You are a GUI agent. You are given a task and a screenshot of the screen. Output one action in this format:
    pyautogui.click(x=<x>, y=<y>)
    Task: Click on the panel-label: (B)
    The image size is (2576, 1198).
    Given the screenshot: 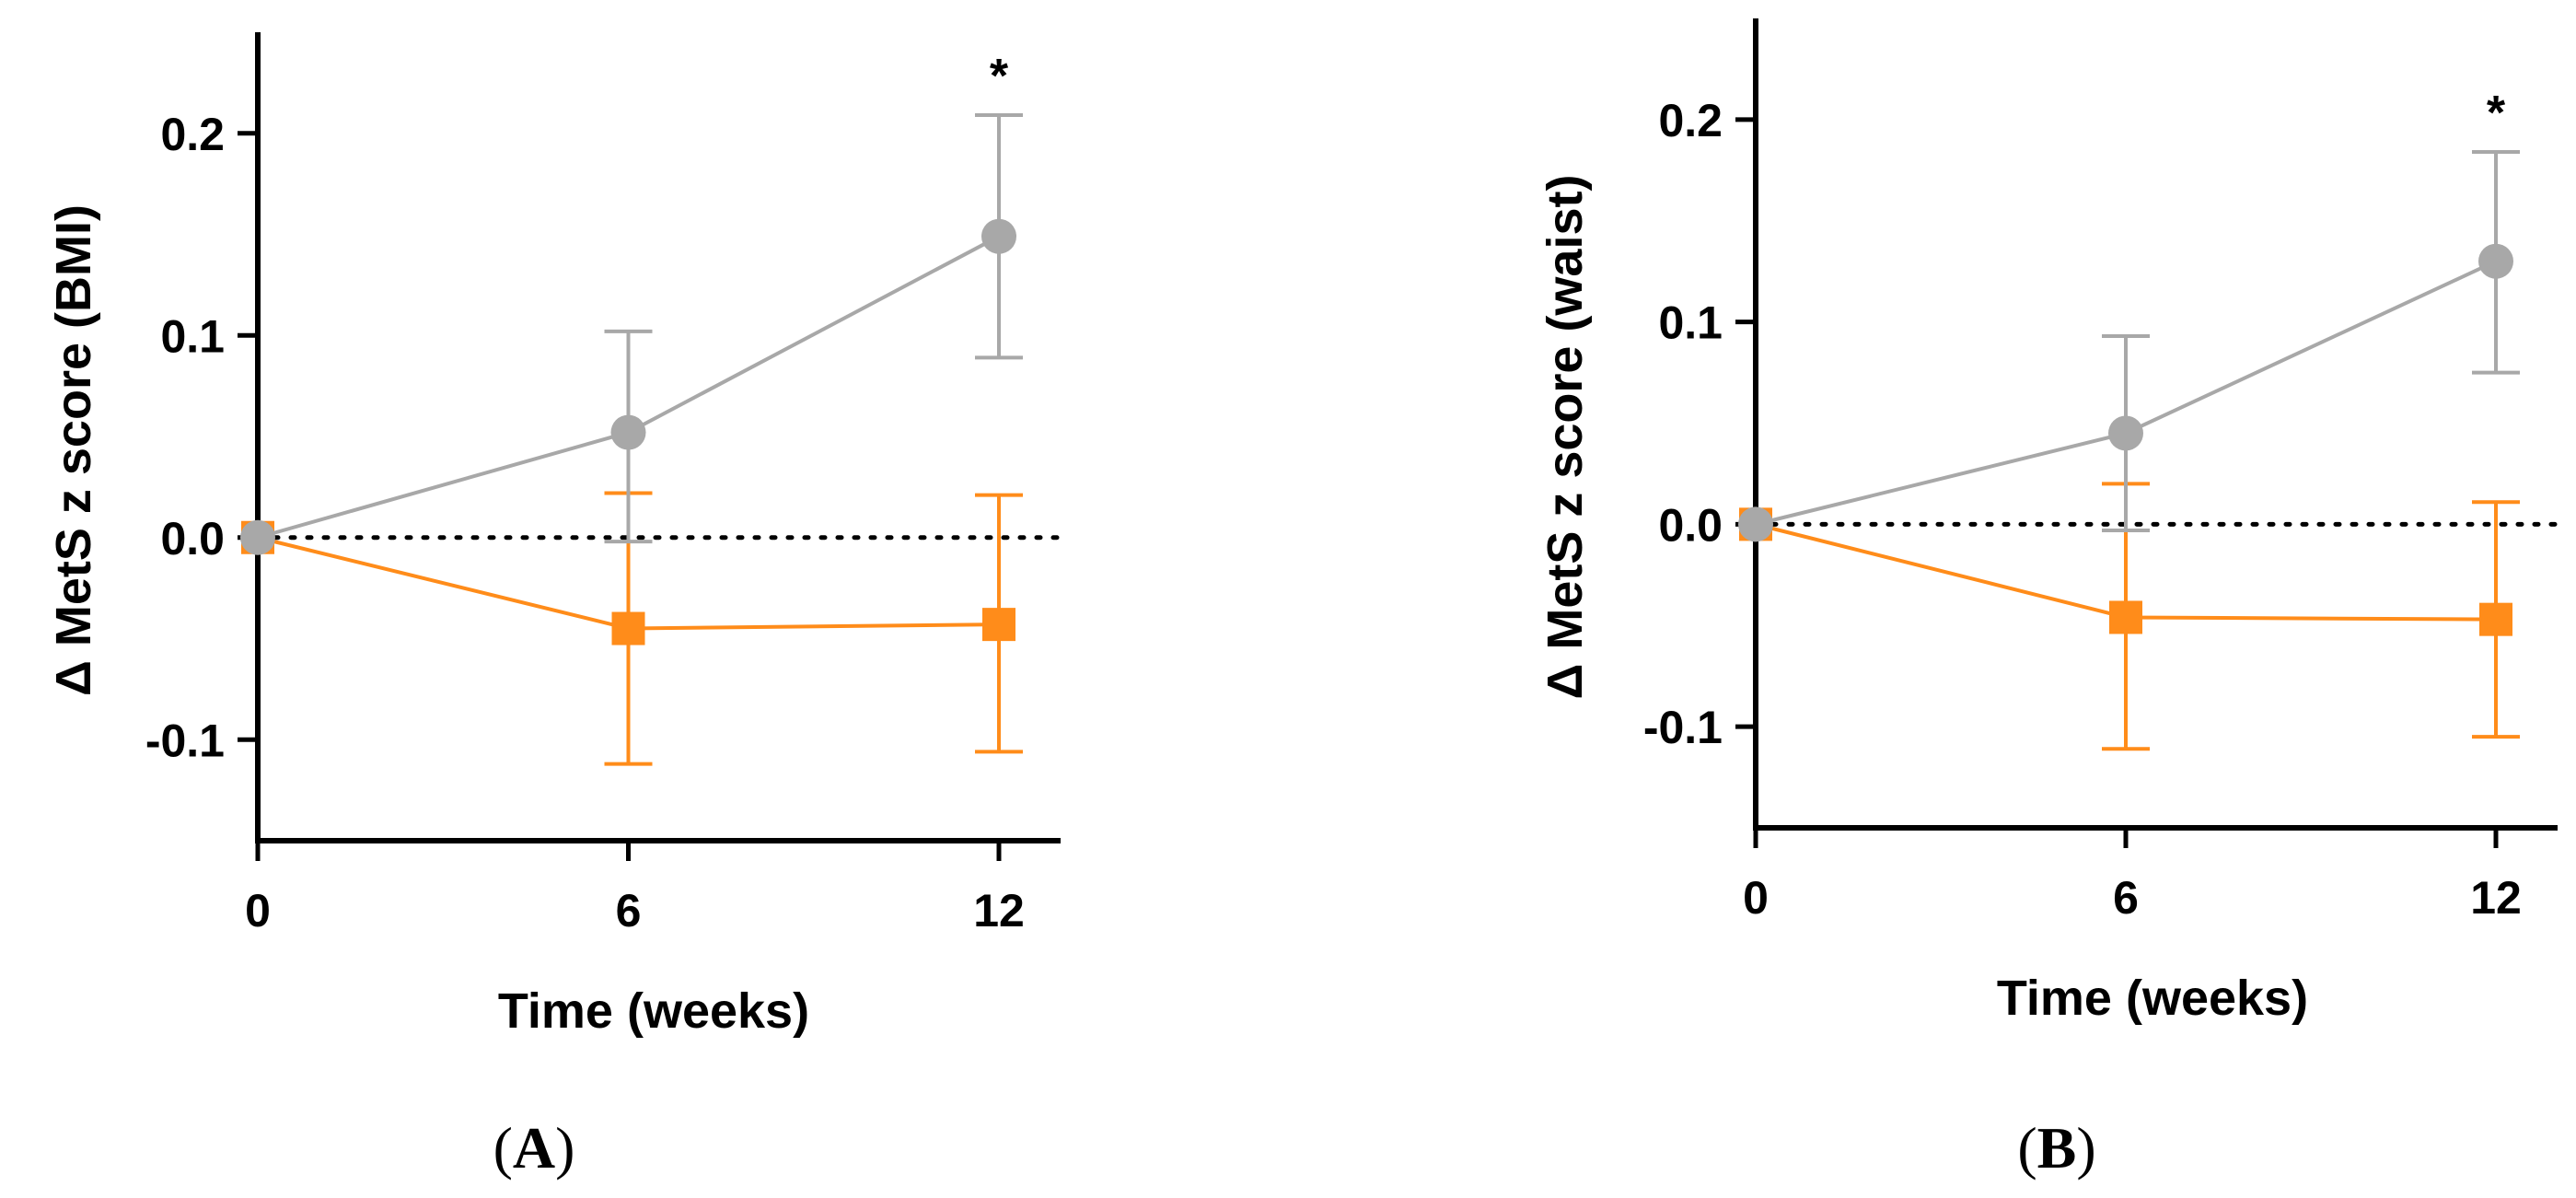 What is the action you would take?
    pyautogui.click(x=2056, y=1148)
    